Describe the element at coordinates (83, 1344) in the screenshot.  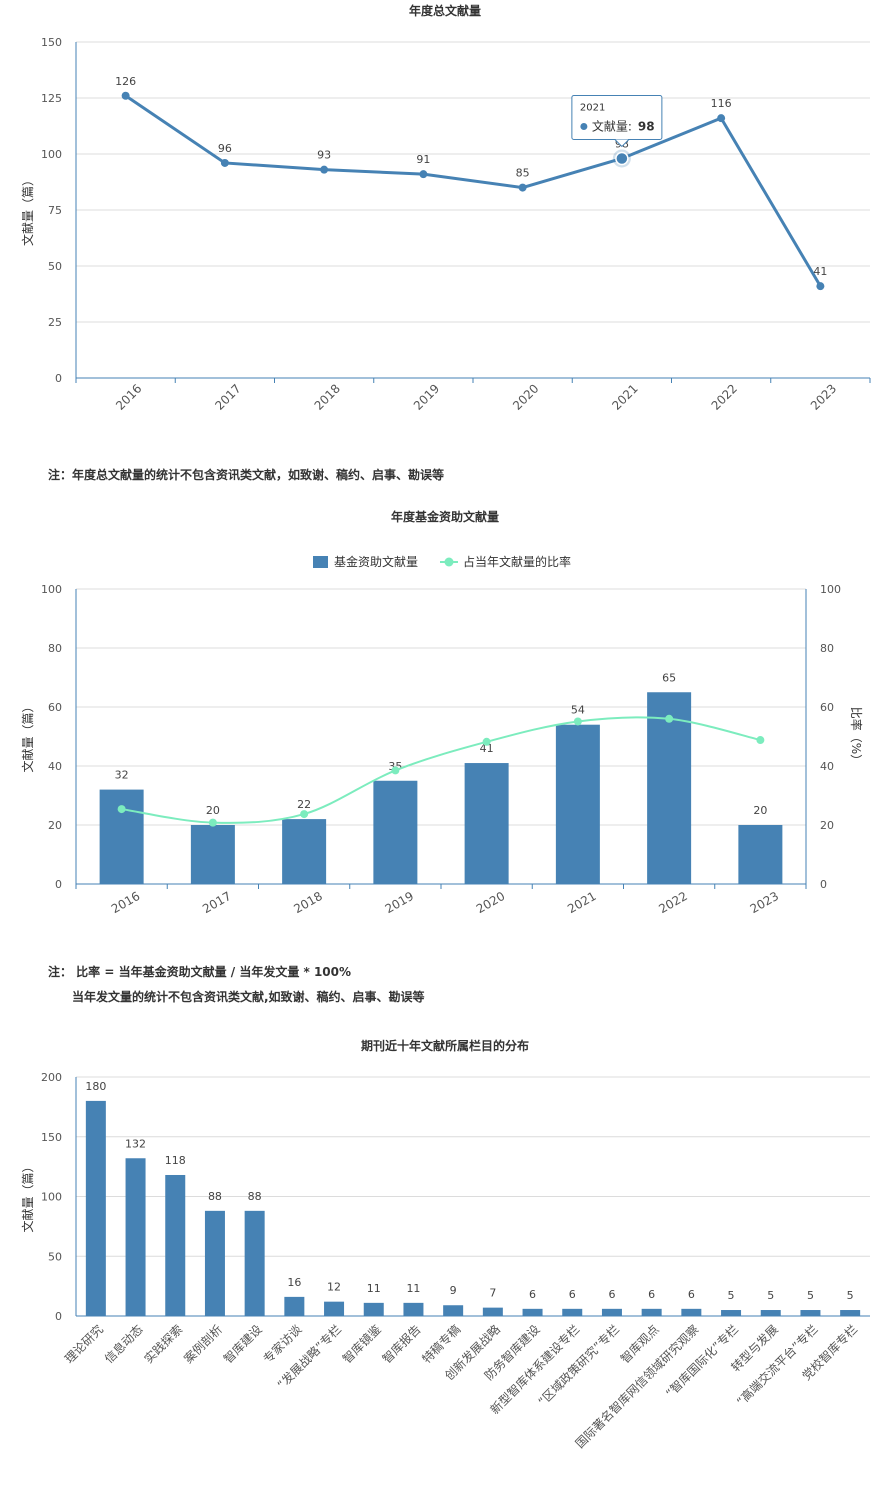
I see `x-tick-label: 理论研究` at that location.